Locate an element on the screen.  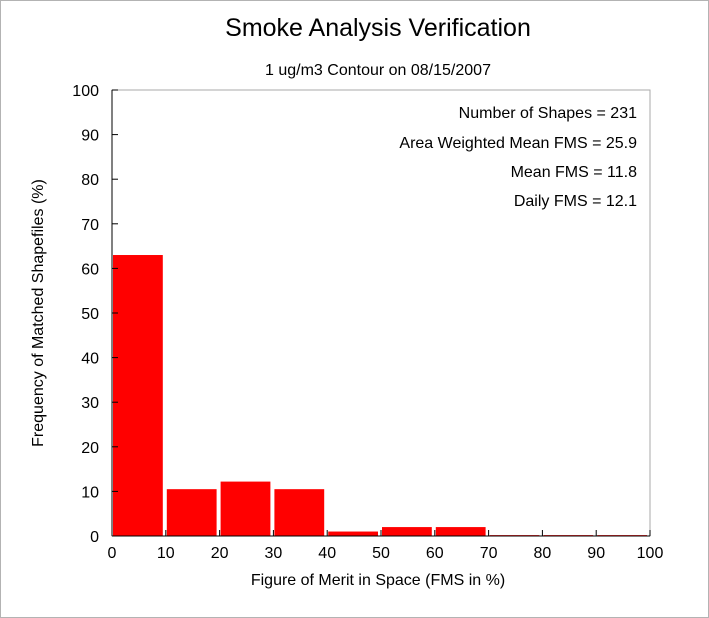
y-tick-label: 10 is located at coordinates (90, 492).